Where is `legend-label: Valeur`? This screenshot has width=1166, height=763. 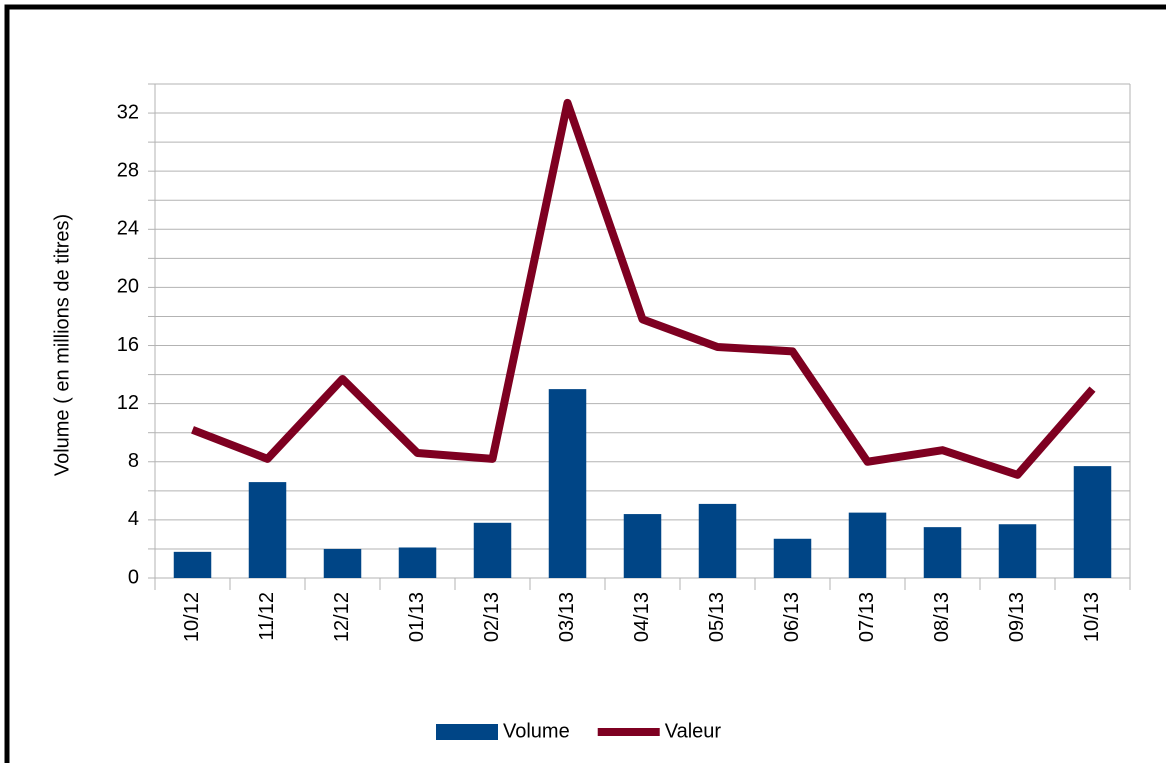 legend-label: Valeur is located at coordinates (693, 731).